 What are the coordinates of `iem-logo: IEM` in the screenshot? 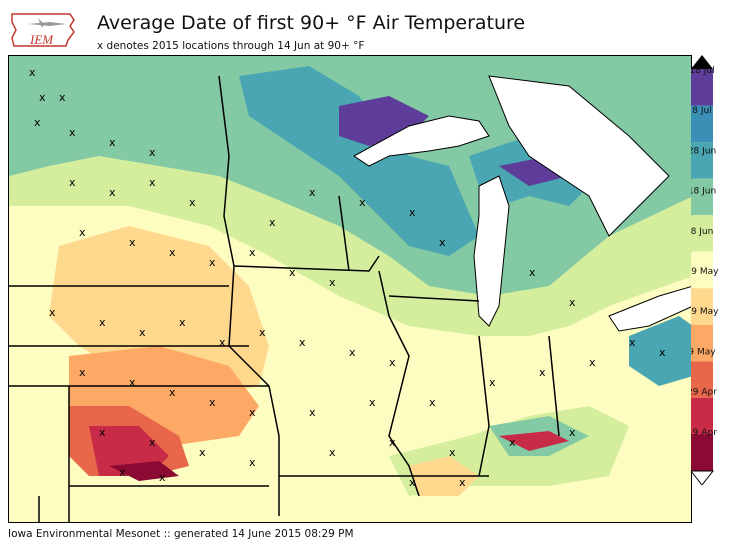 It's located at (48, 30).